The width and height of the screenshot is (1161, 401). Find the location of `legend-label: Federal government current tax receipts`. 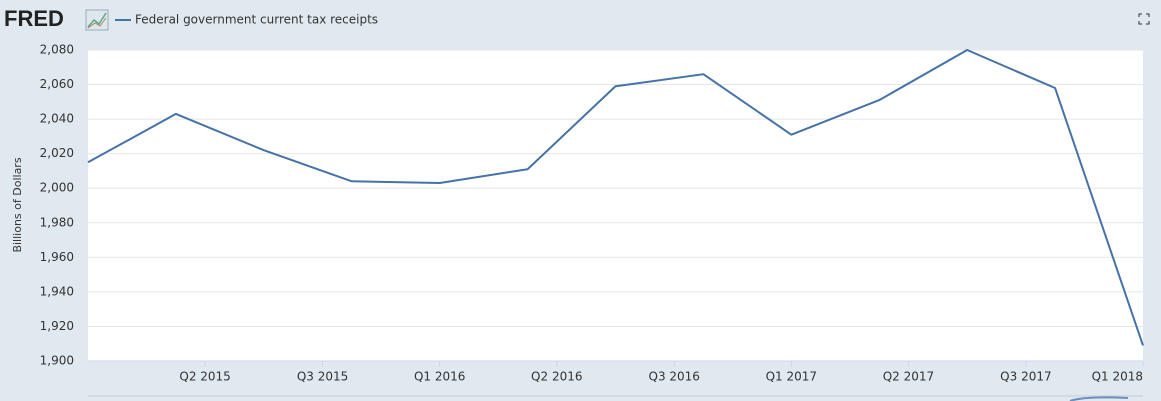

legend-label: Federal government current tax receipts is located at coordinates (256, 20).